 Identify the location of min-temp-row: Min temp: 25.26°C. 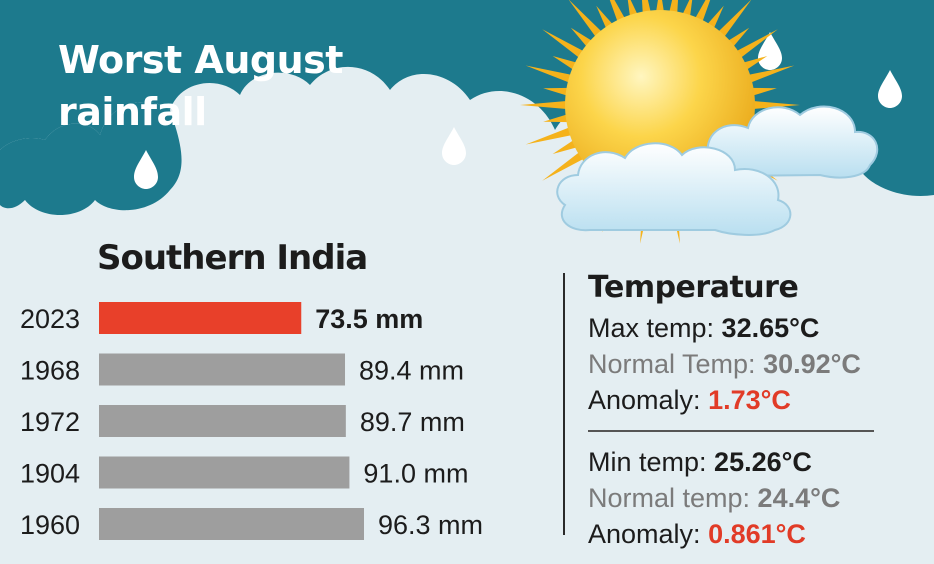
(758, 462).